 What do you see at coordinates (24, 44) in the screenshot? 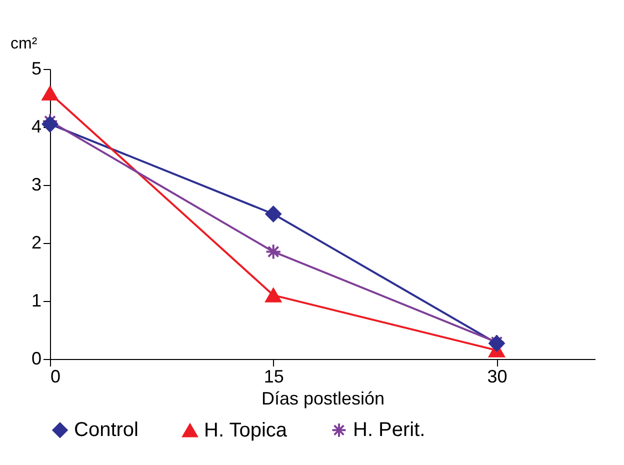
I see `y-axis-title: cm²` at bounding box center [24, 44].